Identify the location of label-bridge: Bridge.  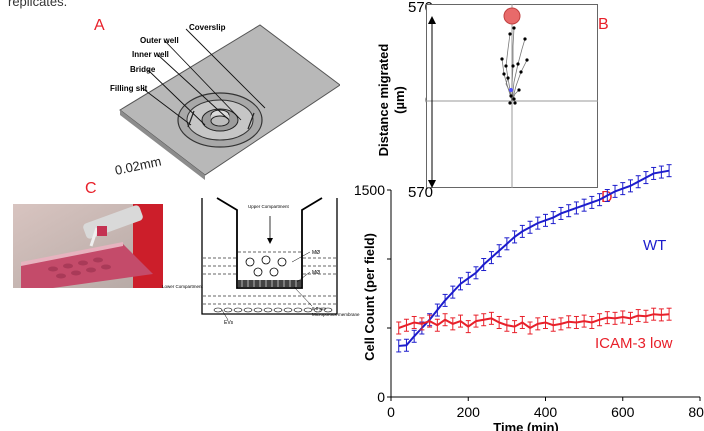
(143, 69).